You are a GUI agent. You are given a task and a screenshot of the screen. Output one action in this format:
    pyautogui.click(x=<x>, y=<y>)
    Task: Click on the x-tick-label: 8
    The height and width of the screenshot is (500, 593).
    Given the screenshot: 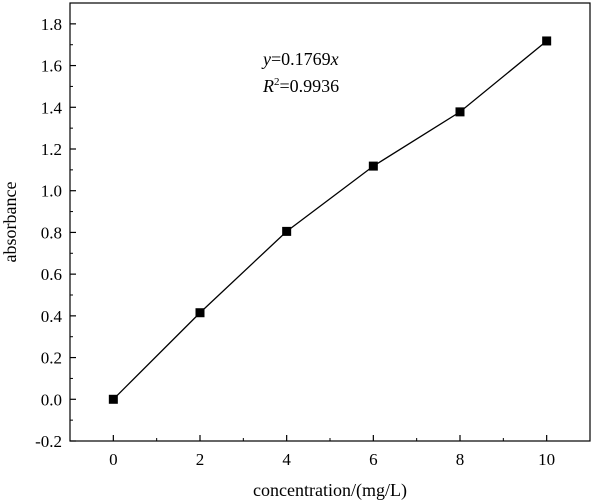 What is the action you would take?
    pyautogui.click(x=460, y=459)
    